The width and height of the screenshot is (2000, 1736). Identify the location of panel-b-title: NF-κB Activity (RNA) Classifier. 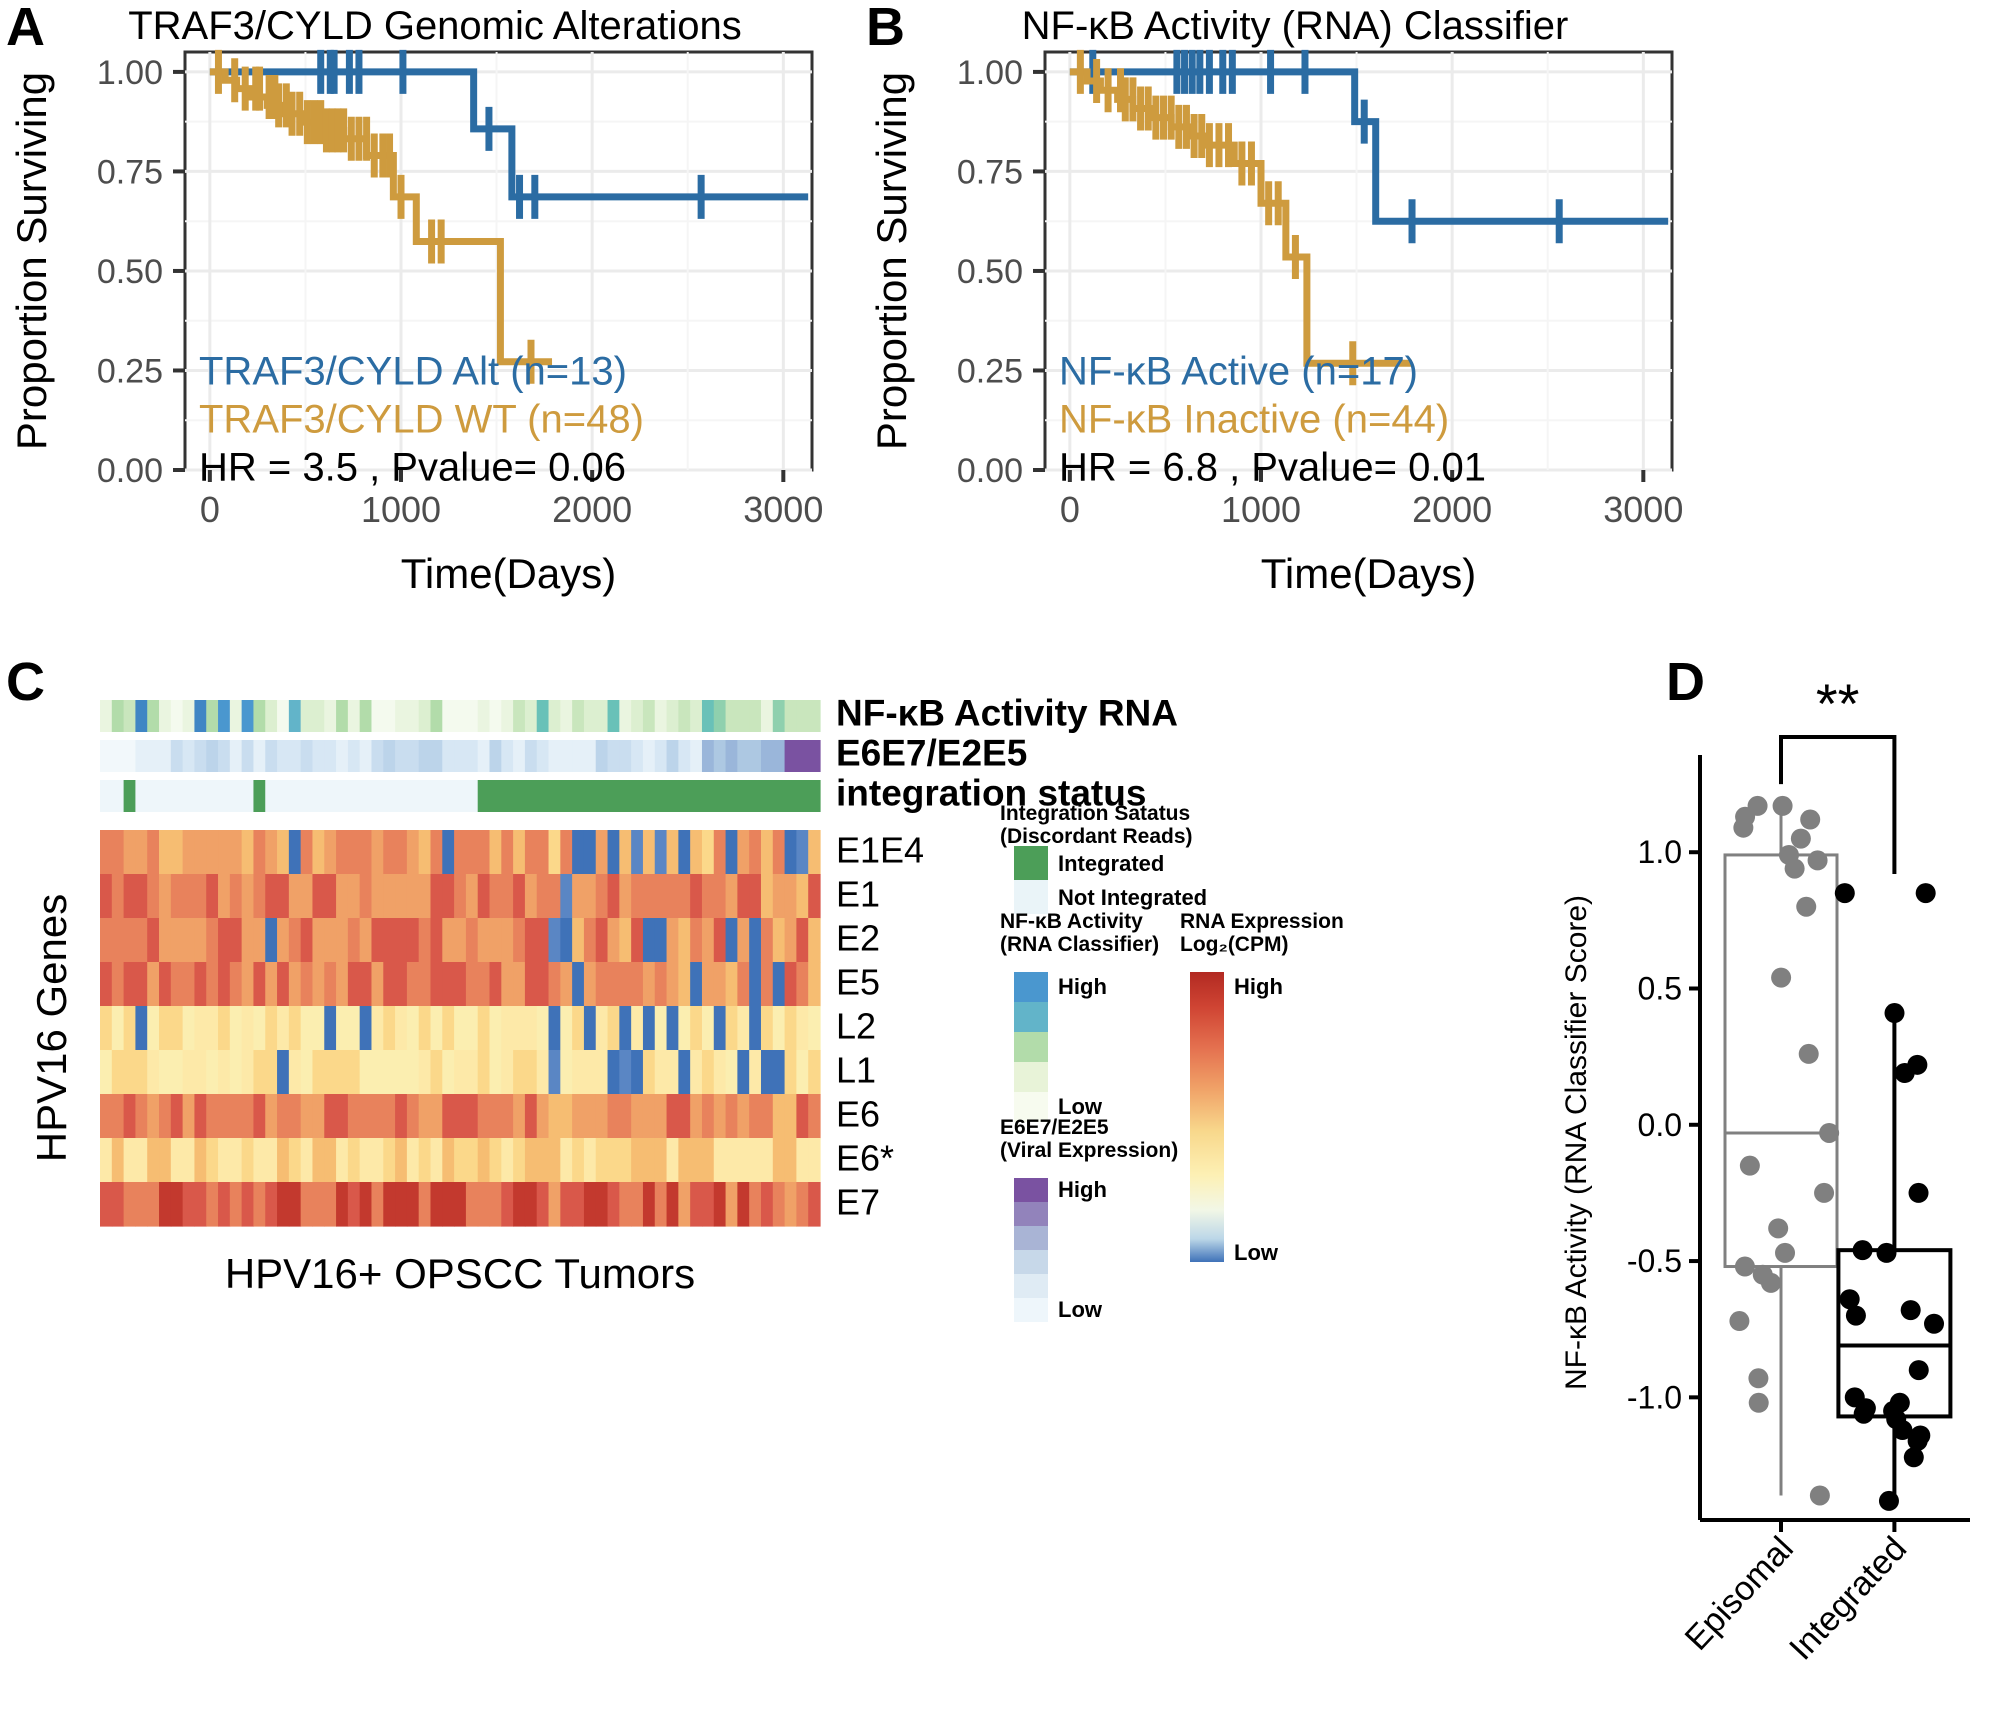
(1295, 26).